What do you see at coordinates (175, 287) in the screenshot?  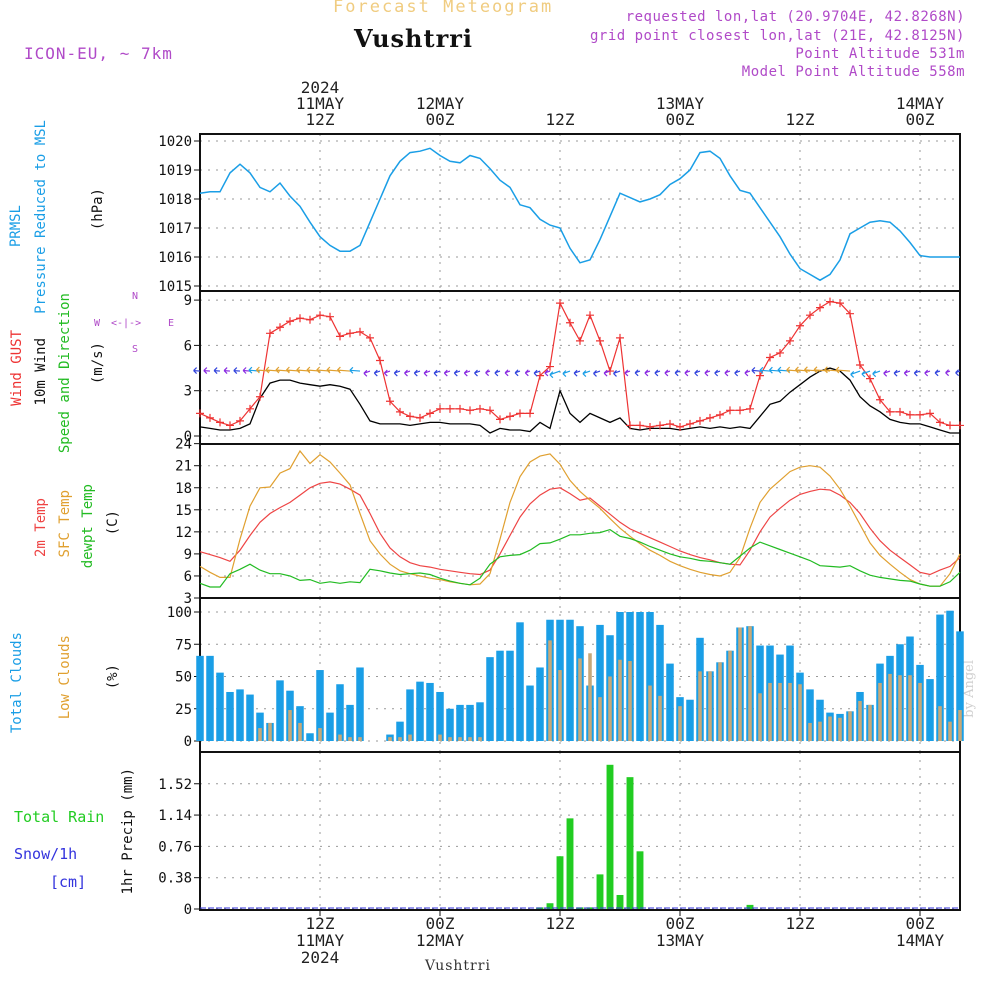 I see `y-tick-label: 1015` at bounding box center [175, 287].